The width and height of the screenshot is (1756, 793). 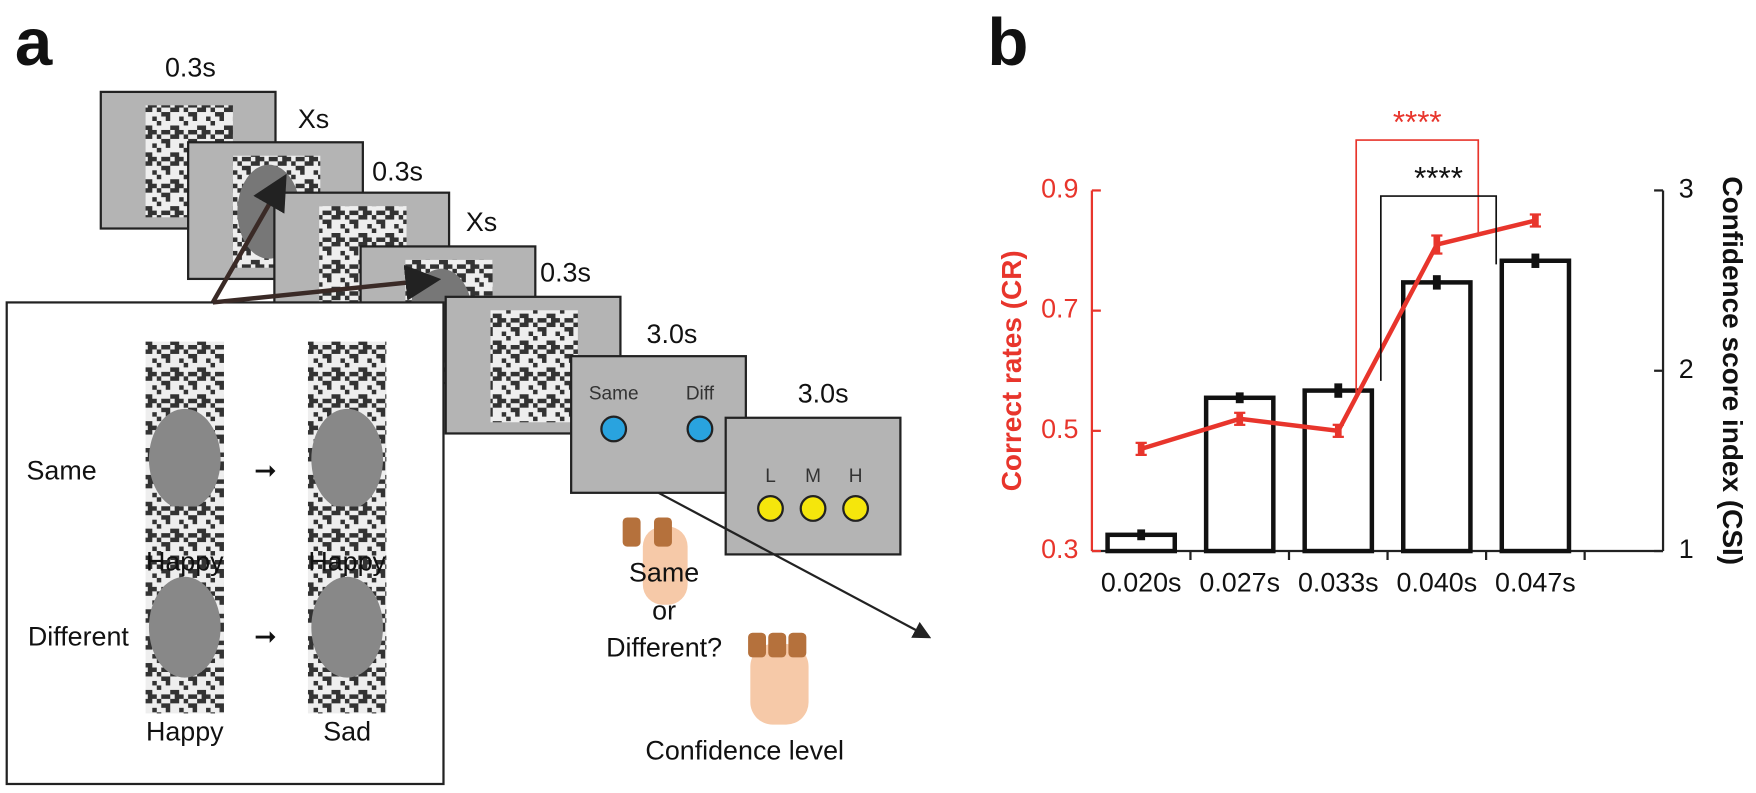 I want to click on y2-tick-label: 2, so click(x=1686, y=369).